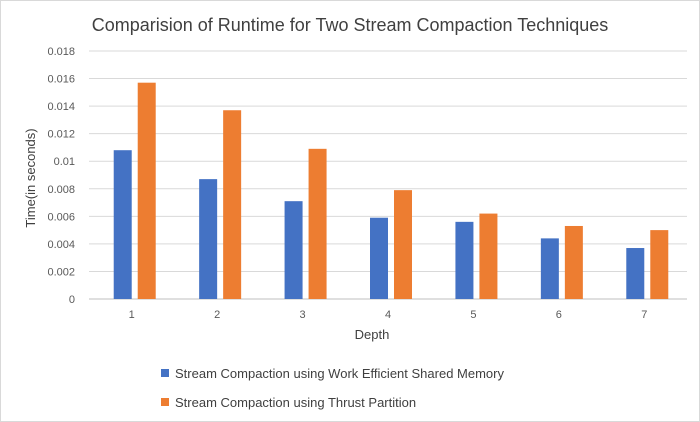 This screenshot has height=422, width=700. What do you see at coordinates (644, 315) in the screenshot?
I see `x-tick-label: 7` at bounding box center [644, 315].